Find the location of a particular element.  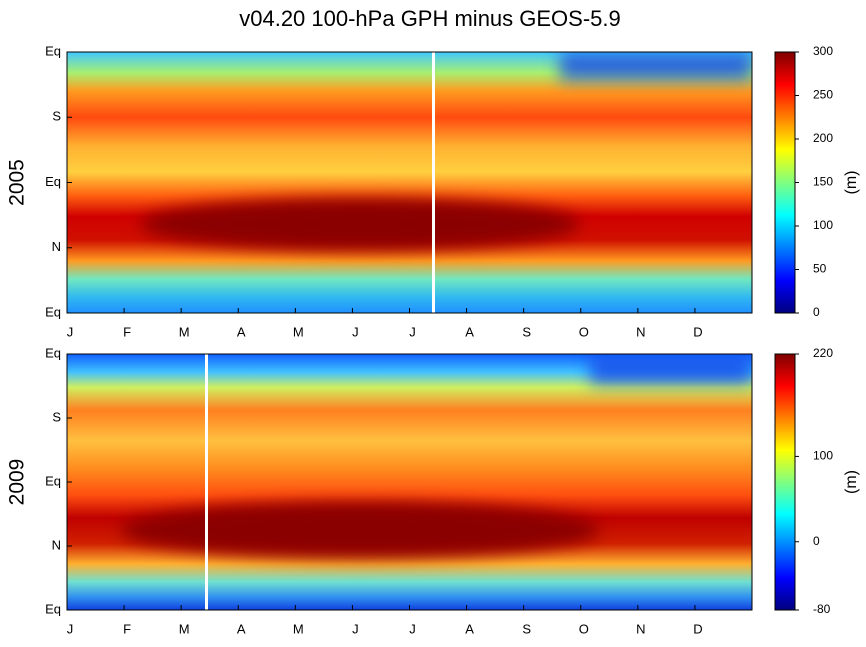

colorbar-tick-label: 200 is located at coordinates (823, 138).